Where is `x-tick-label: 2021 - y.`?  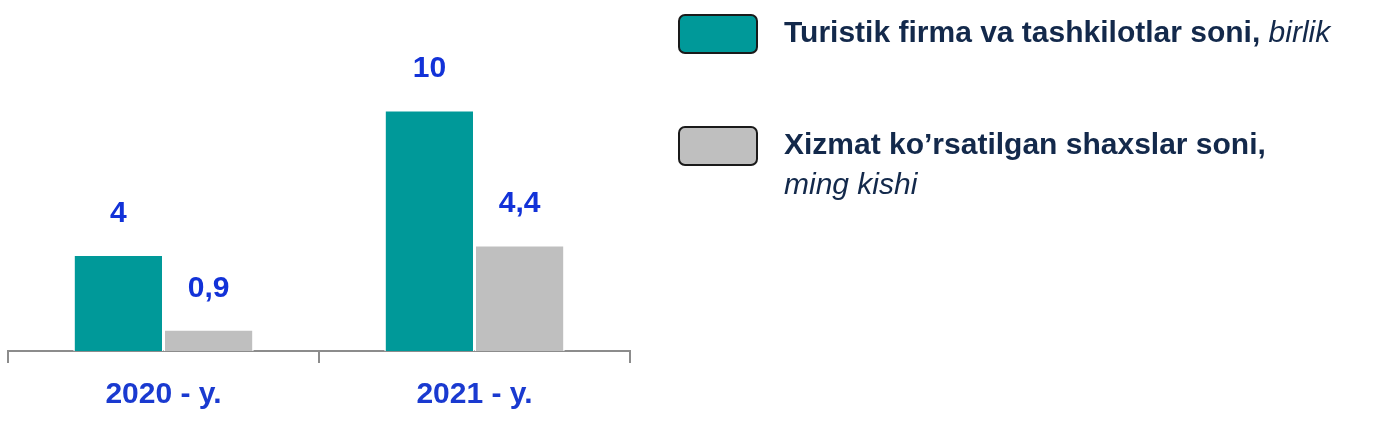 x-tick-label: 2021 - y. is located at coordinates (474, 393).